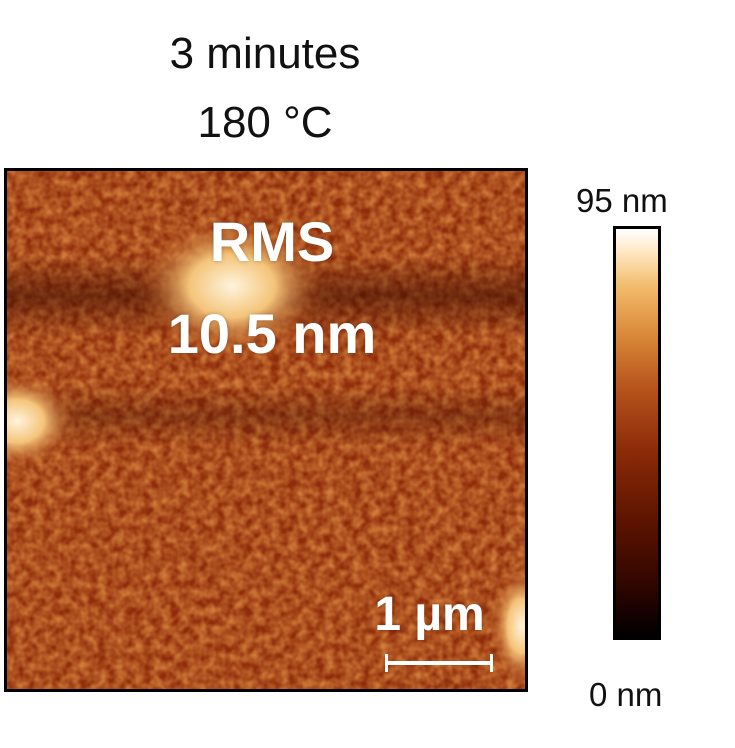  Describe the element at coordinates (42, 421) in the screenshot. I see `bright-grain-left` at that location.